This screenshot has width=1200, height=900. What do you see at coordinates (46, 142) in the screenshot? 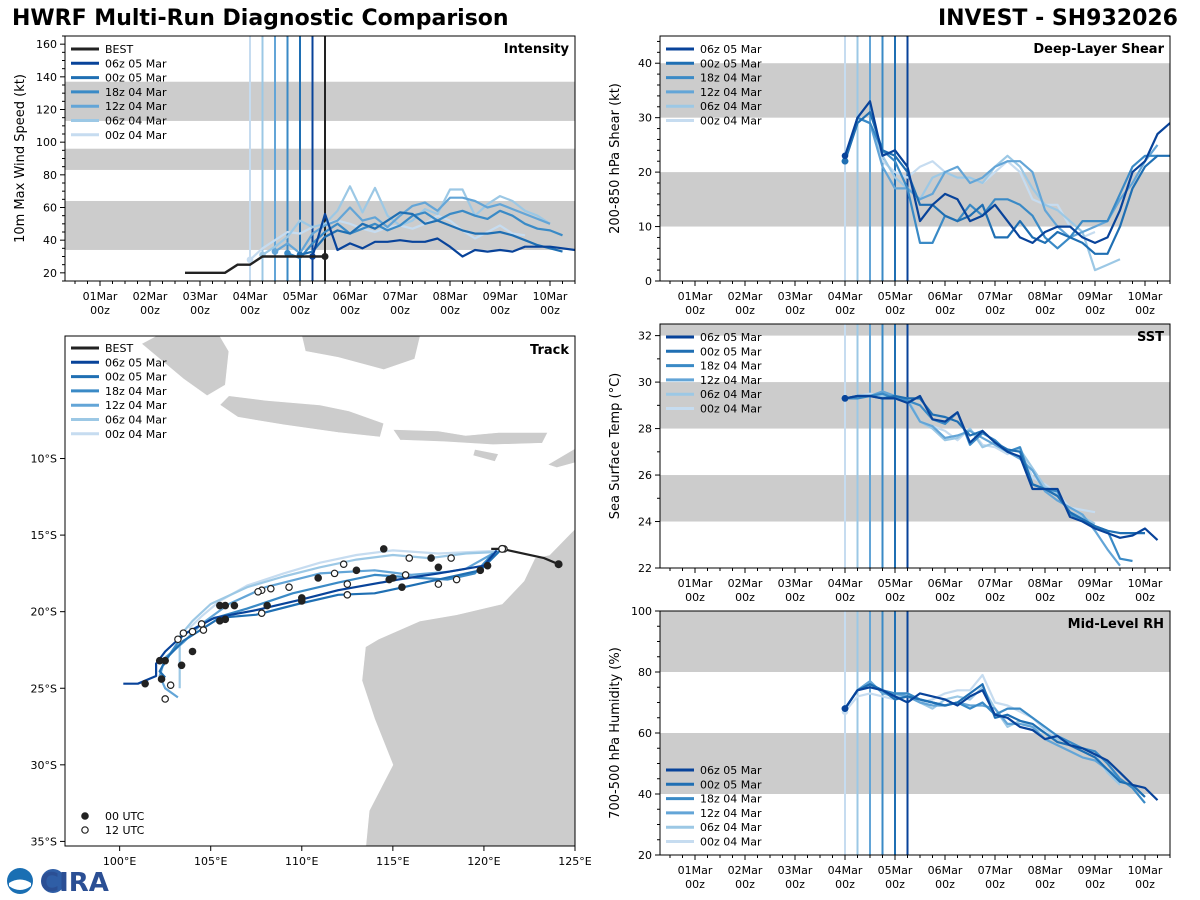
I see `y-tick-label: 100` at bounding box center [46, 142].